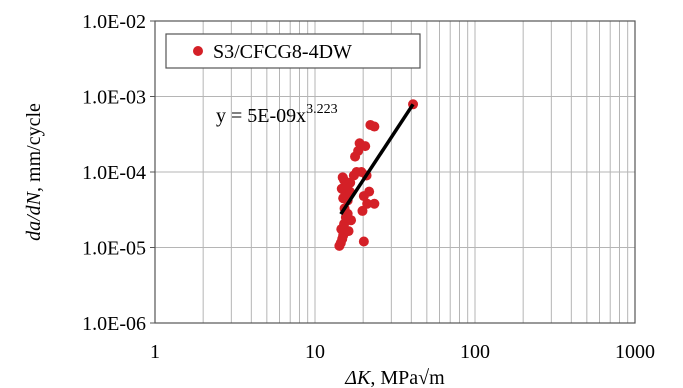 Image resolution: width=683 pixels, height=388 pixels. I want to click on x-tick-label: 100, so click(475, 352).